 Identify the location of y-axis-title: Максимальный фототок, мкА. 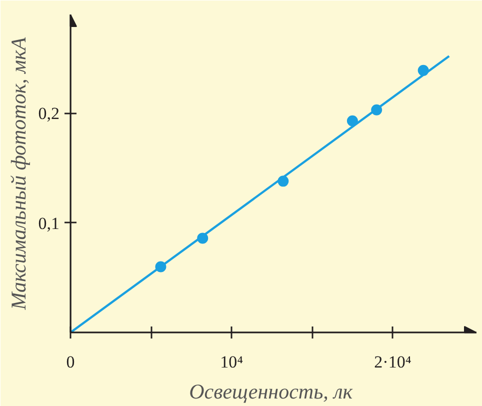
(18, 174).